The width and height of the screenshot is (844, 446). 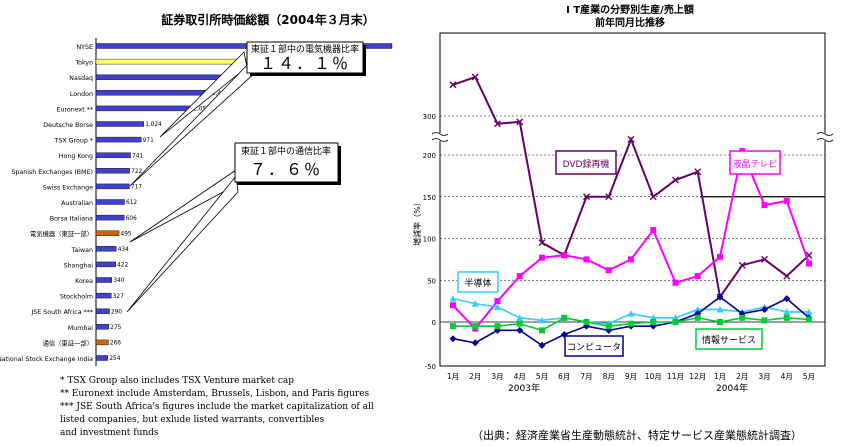 What do you see at coordinates (118, 281) in the screenshot?
I see `bar-value-label: 340` at bounding box center [118, 281].